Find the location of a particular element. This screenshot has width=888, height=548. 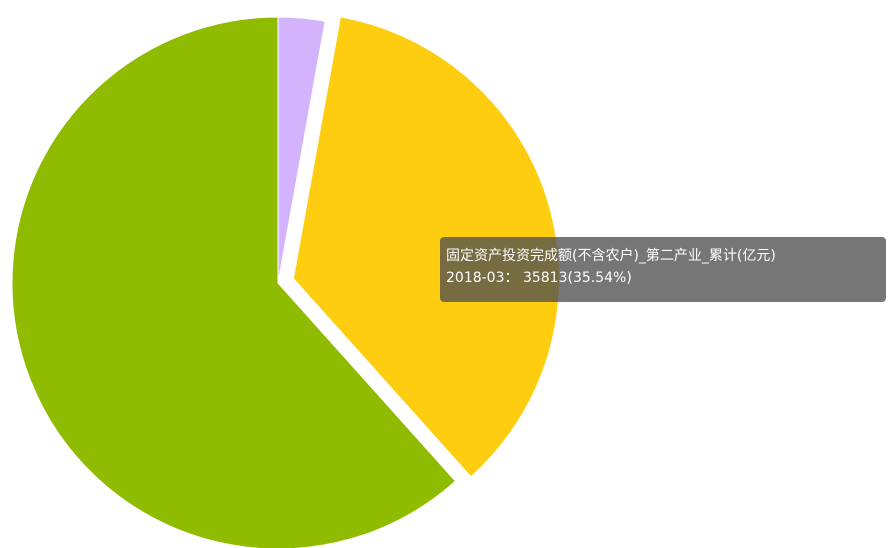

tooltip-series-name: 固定资产投资完成额(不含农户)_第二产业_累计(亿元) is located at coordinates (611, 256).